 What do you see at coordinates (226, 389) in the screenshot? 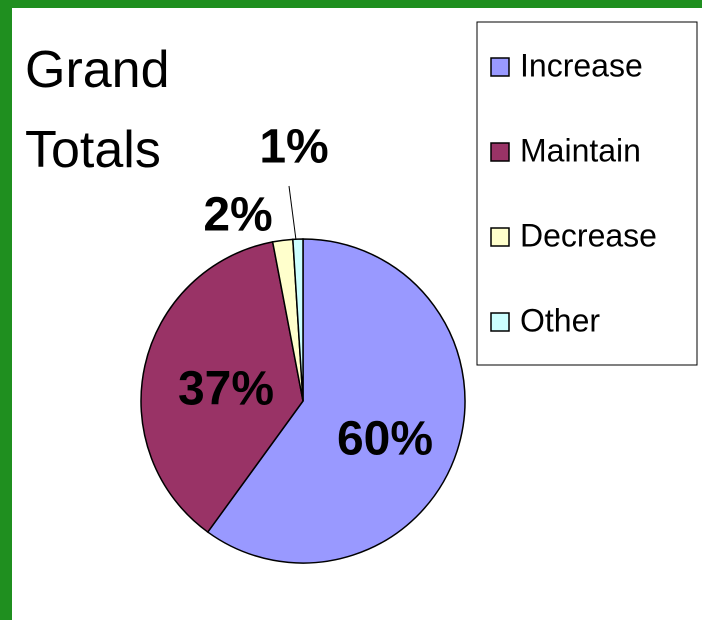
I see `value-label: 37%` at bounding box center [226, 389].